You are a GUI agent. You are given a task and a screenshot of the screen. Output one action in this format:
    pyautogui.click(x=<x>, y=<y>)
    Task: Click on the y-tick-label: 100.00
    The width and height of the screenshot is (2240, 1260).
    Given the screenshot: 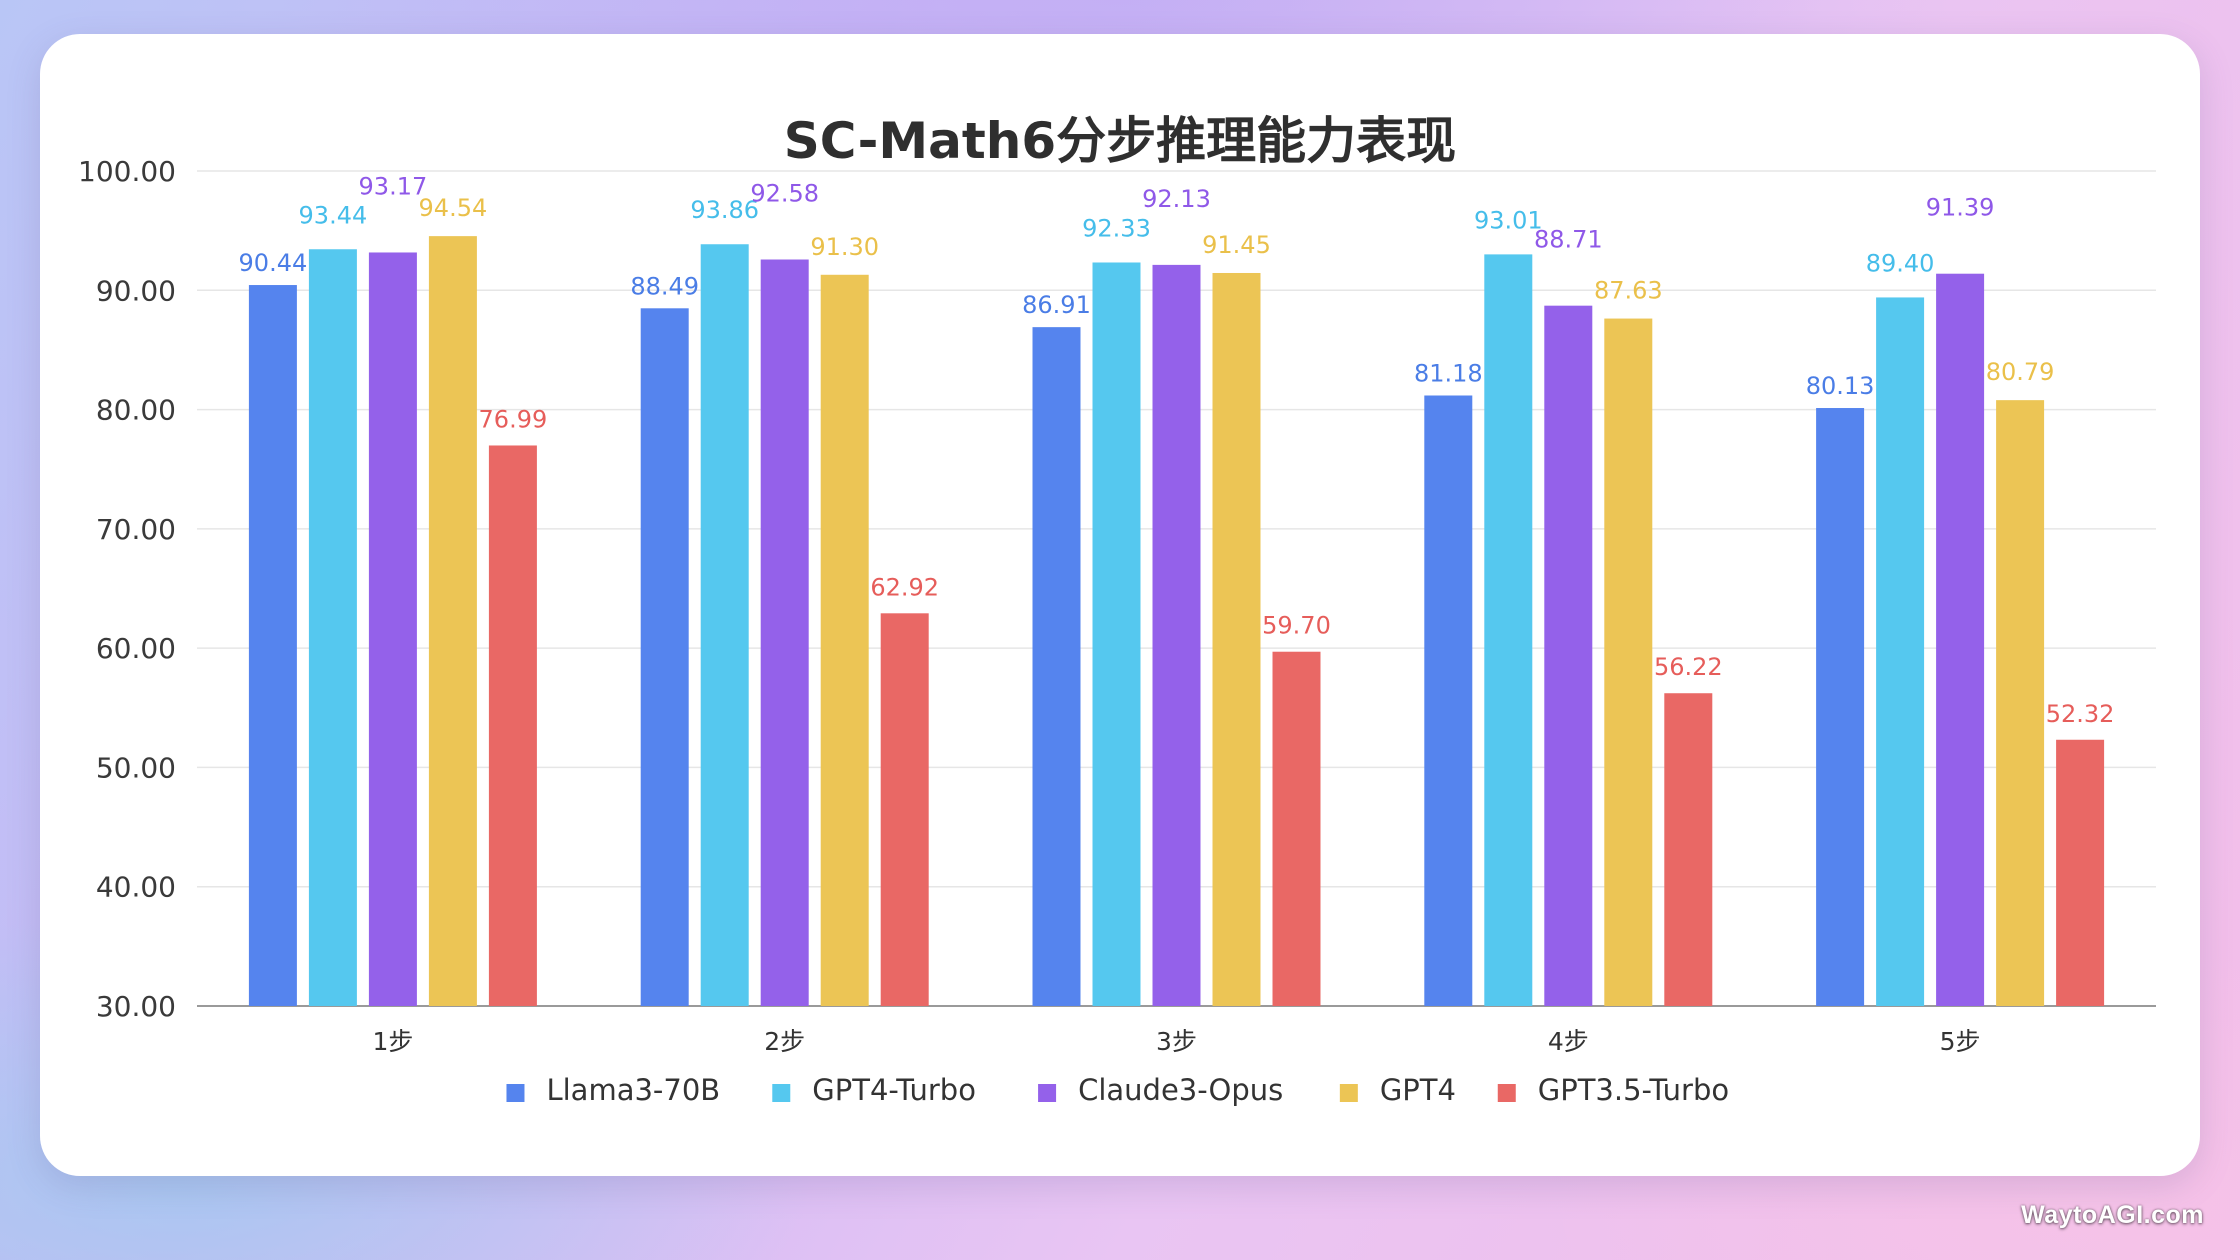 What is the action you would take?
    pyautogui.click(x=127, y=171)
    